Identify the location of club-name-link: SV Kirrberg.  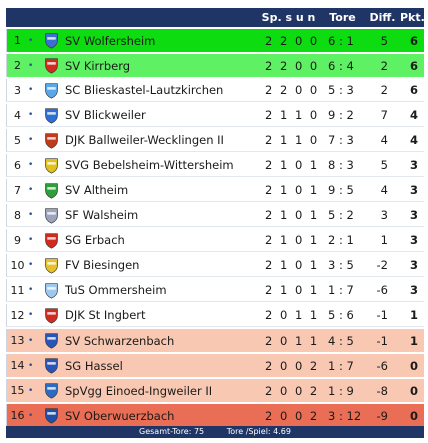
(159, 65).